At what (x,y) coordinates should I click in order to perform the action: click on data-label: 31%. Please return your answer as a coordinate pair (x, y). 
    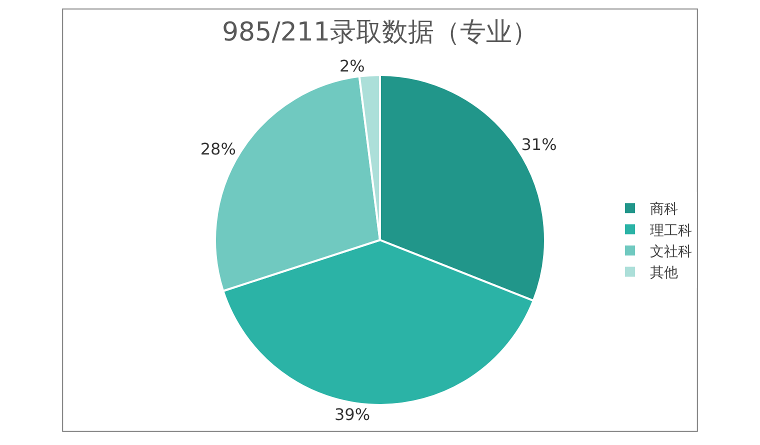
    Looking at the image, I should click on (539, 144).